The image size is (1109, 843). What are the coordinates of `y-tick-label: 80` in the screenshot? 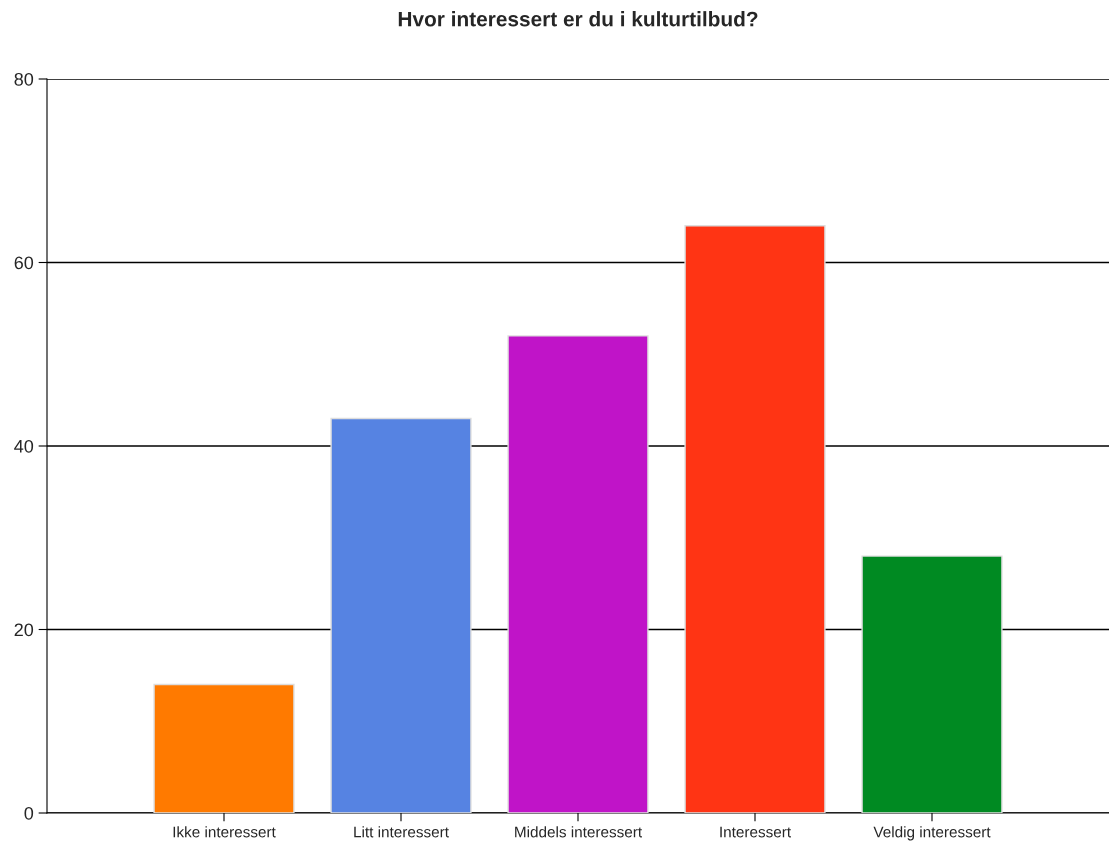 It's located at (24, 79).